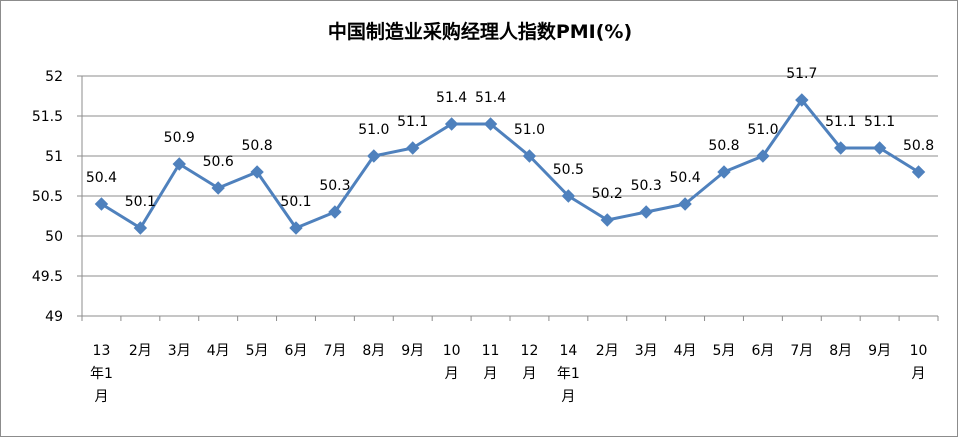 The image size is (958, 437). I want to click on x-tick-label: 14 年1 月, so click(568, 374).